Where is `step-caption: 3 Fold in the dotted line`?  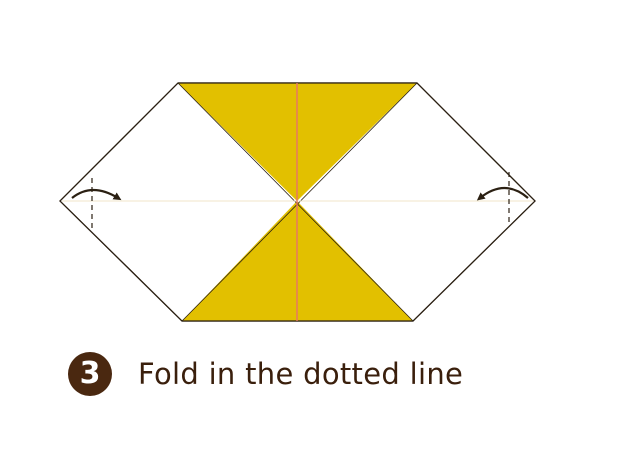 step-caption: 3 Fold in the dotted line is located at coordinates (265, 374).